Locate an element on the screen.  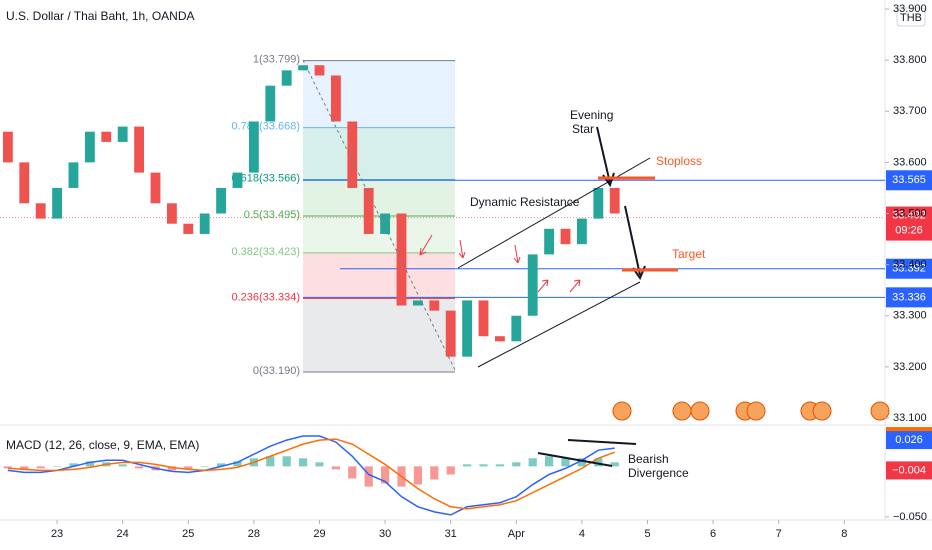
fib-label: 0.5(33.495) is located at coordinates (272, 215).